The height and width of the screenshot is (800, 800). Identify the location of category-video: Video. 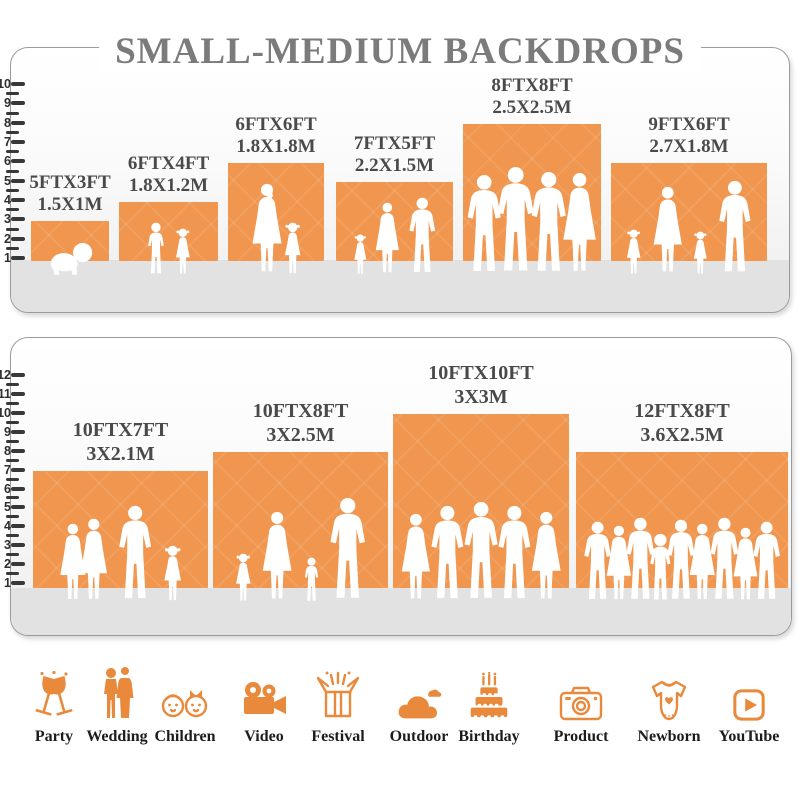
(264, 705).